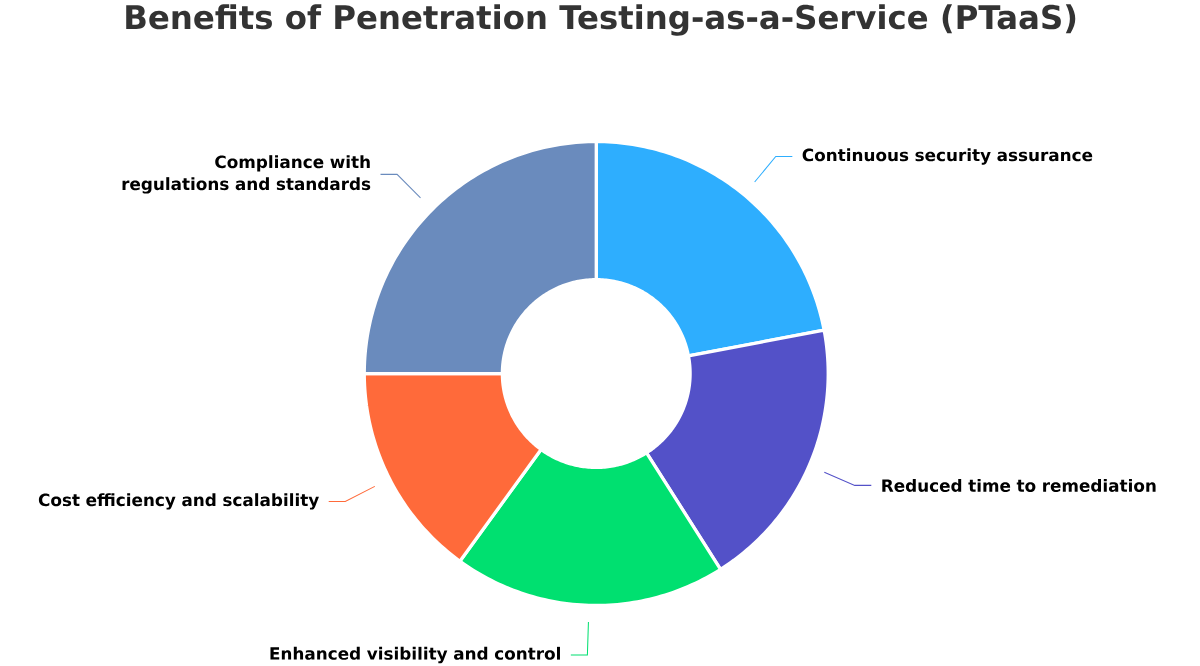 The image size is (1200, 666). Describe the element at coordinates (246, 174) in the screenshot. I see `slice-label: Compliance with regulations and standards` at that location.